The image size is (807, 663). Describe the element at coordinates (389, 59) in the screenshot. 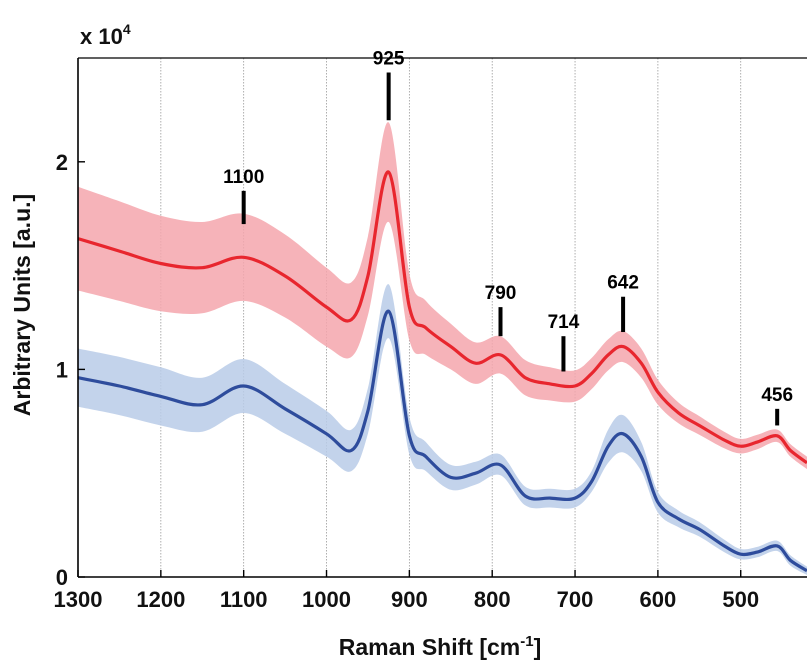

I see `peak-label-925: 925` at that location.